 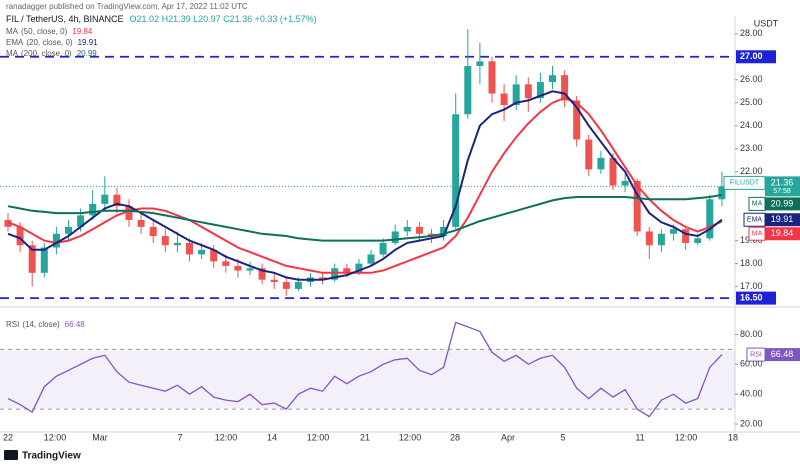 What do you see at coordinates (756, 354) in the screenshot?
I see `value-tag: RSI` at bounding box center [756, 354].